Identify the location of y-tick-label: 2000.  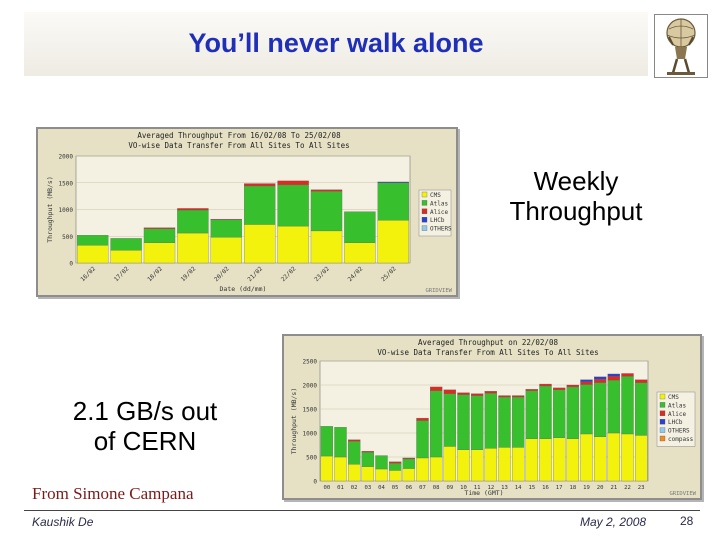
(66, 157).